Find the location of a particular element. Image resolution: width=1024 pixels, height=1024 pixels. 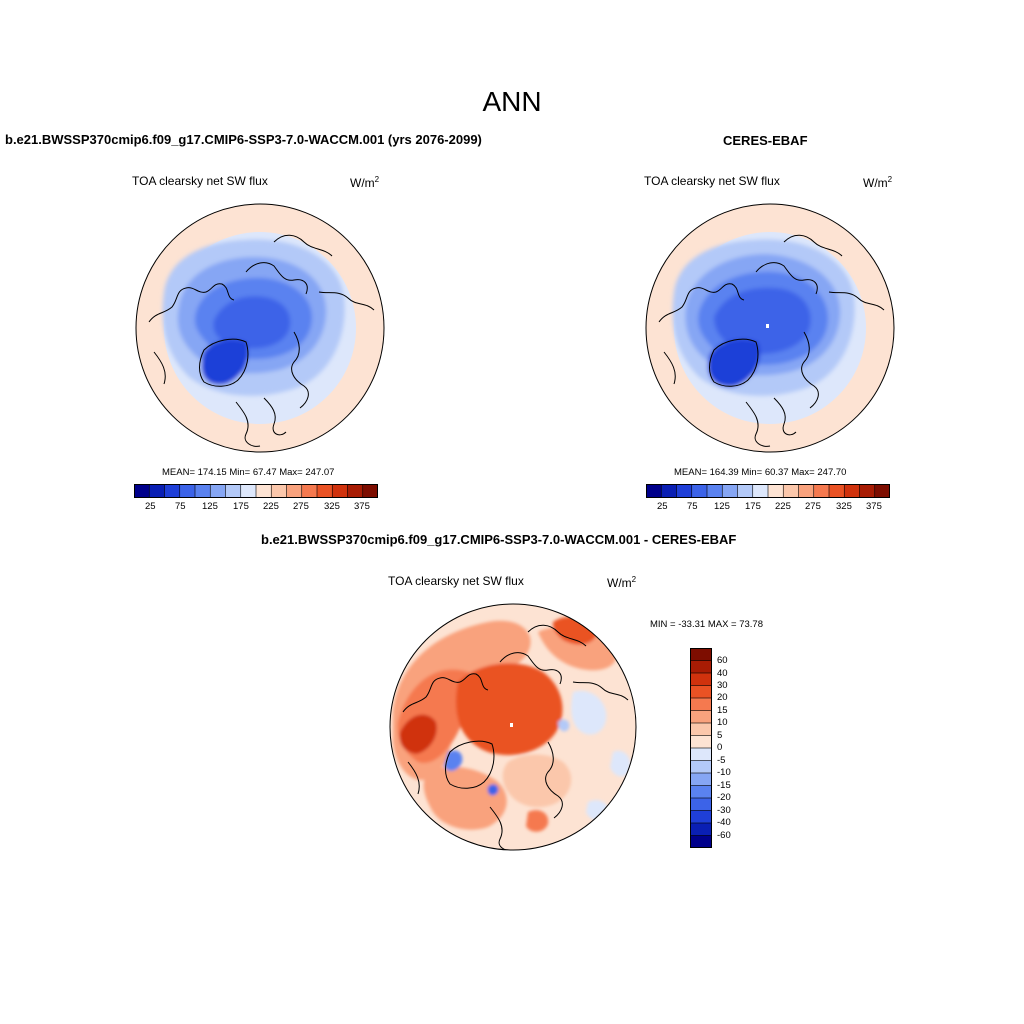

obs-tick: 175 is located at coordinates (753, 506).